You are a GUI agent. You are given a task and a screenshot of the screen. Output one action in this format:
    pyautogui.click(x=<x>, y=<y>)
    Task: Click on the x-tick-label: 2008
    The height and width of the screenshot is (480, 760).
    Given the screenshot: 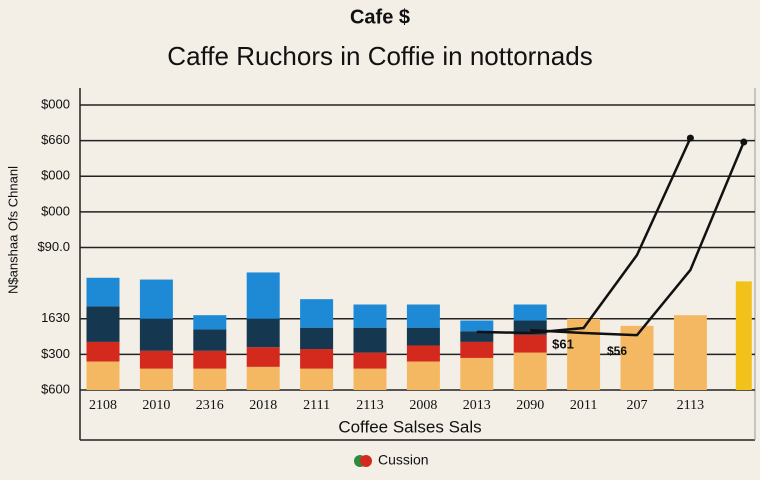 What is the action you would take?
    pyautogui.click(x=423, y=405)
    